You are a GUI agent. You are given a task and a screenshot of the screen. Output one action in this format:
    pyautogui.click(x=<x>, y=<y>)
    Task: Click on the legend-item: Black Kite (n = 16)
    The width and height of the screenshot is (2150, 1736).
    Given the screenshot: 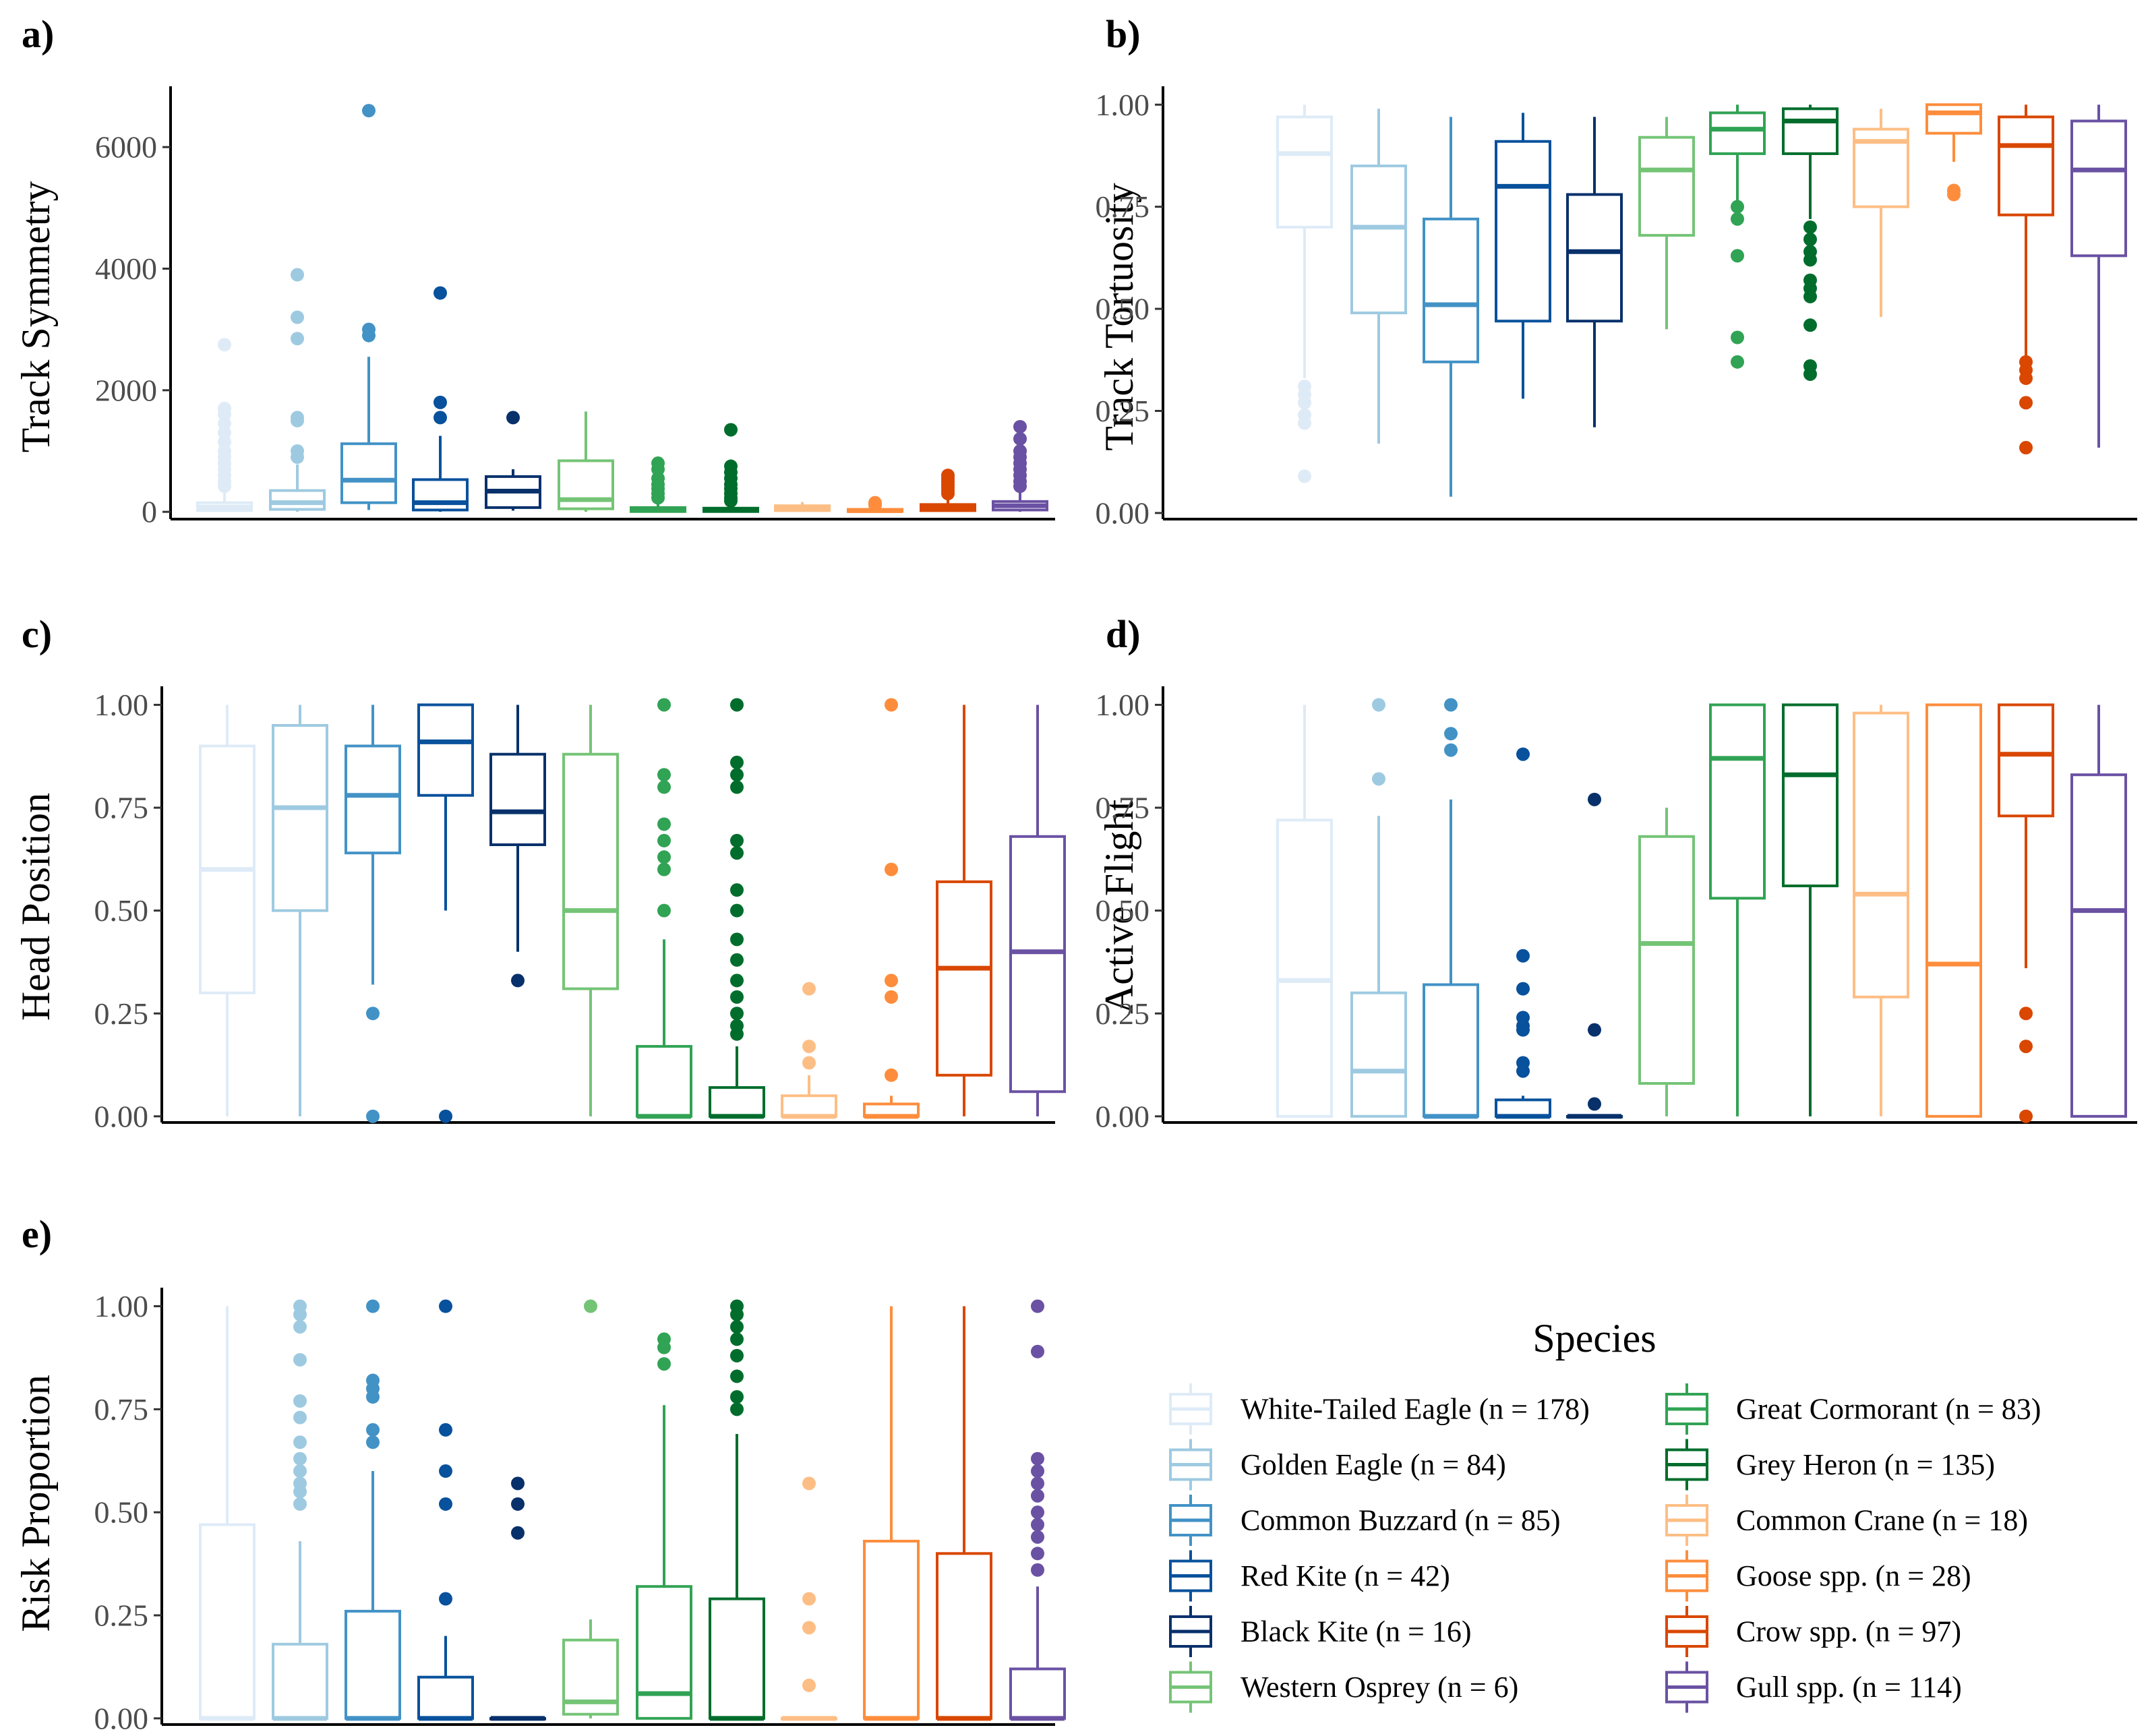 What is the action you would take?
    pyautogui.click(x=1320, y=1631)
    